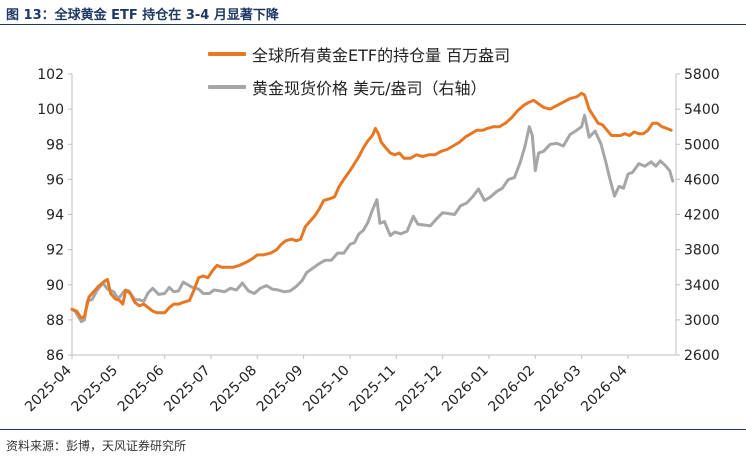 The width and height of the screenshot is (746, 461). I want to click on legend-label-price: 黄金现货价格 美元/盎司（右轴）, so click(369, 88).